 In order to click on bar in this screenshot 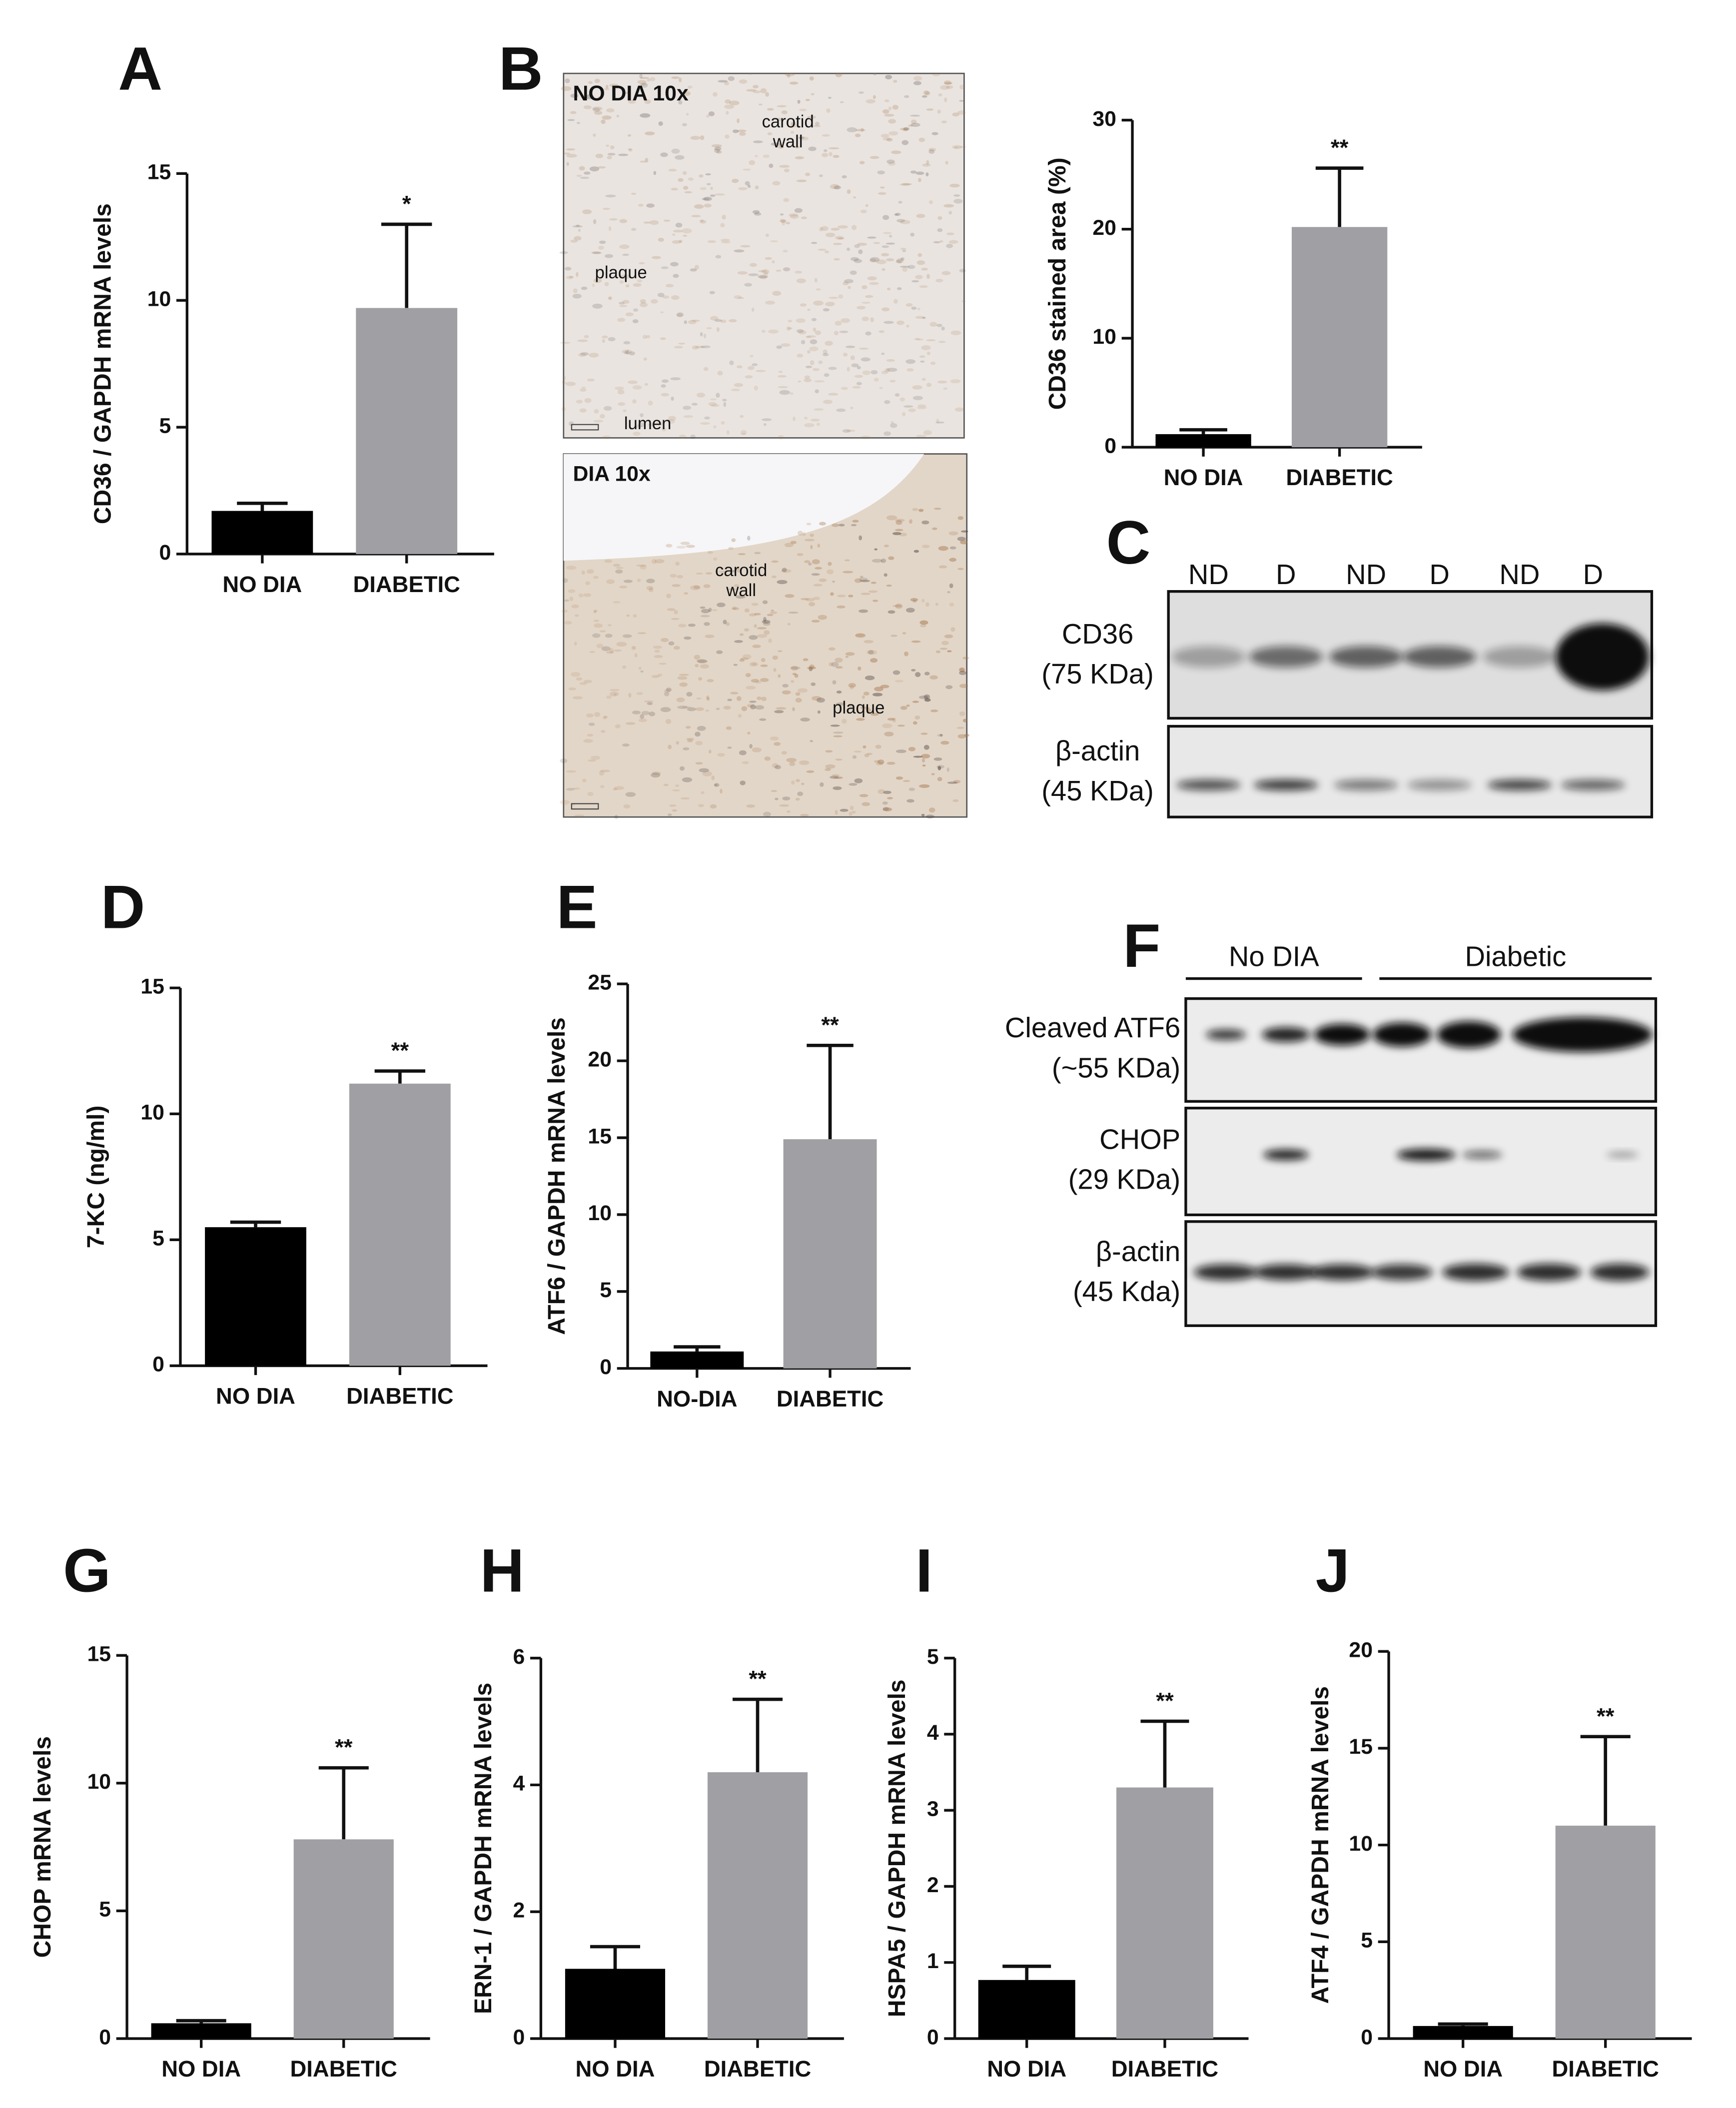, I will do `click(830, 1254)`.